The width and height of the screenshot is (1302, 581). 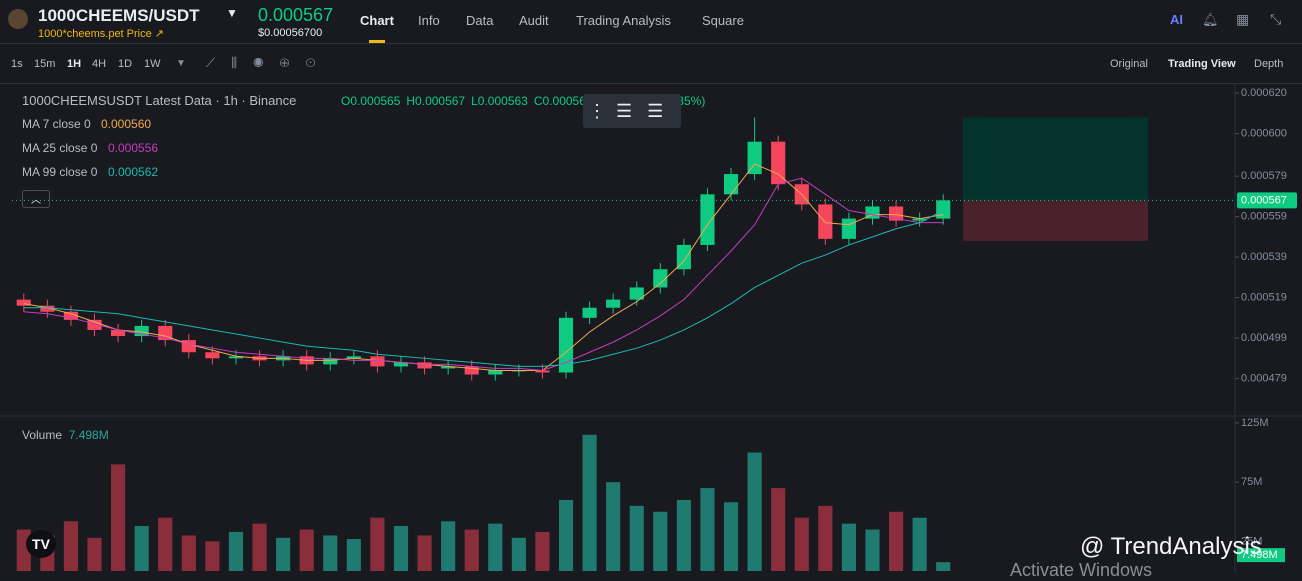 What do you see at coordinates (651, 83) in the screenshot?
I see `divider` at bounding box center [651, 83].